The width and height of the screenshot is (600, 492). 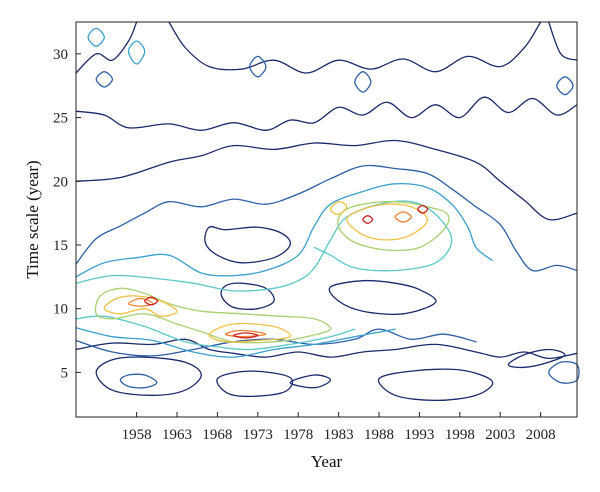 I want to click on x-tick-label: 1963, so click(x=177, y=435).